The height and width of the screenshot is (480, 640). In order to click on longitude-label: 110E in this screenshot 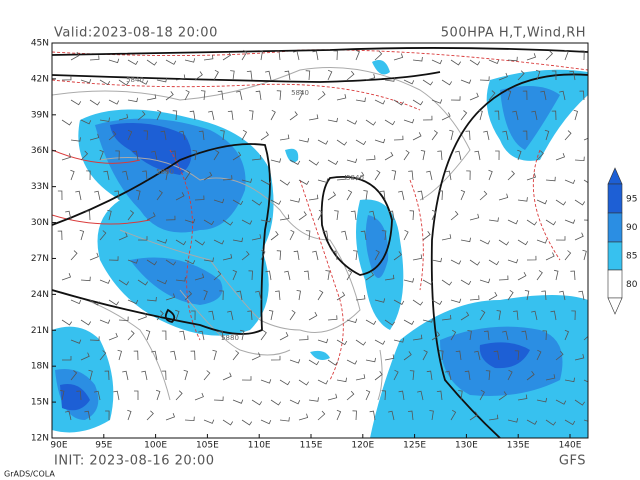, I will do `click(259, 446)`.